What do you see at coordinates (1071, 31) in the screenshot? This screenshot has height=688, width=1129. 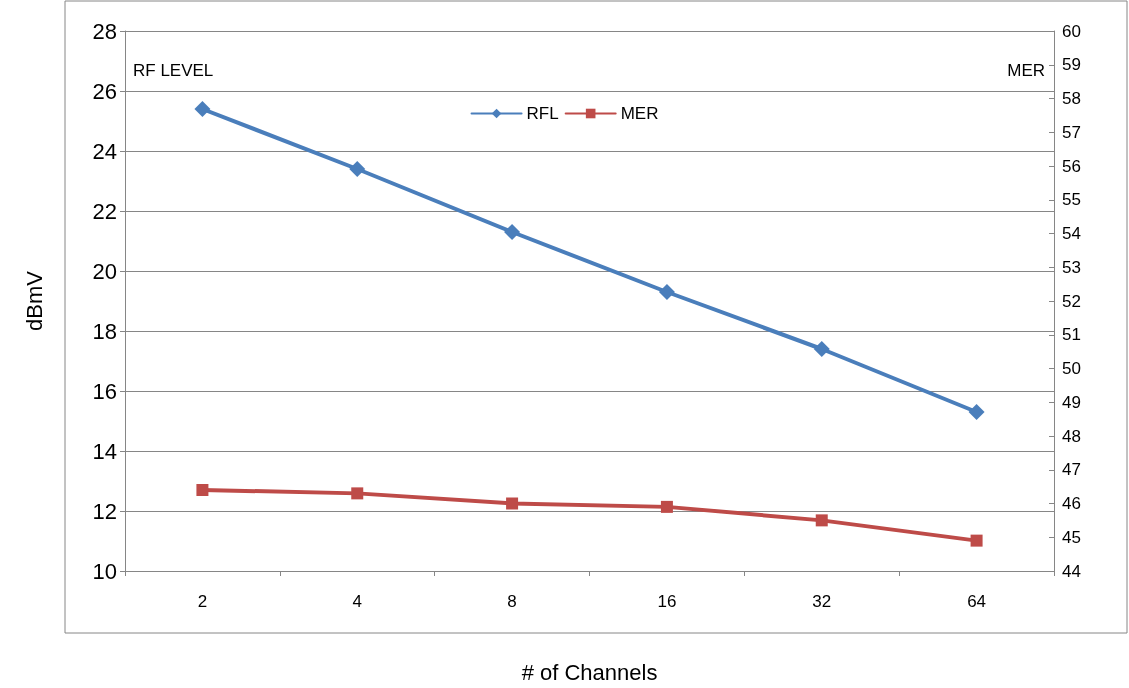 I see `y2-tick-label: 60` at bounding box center [1071, 31].